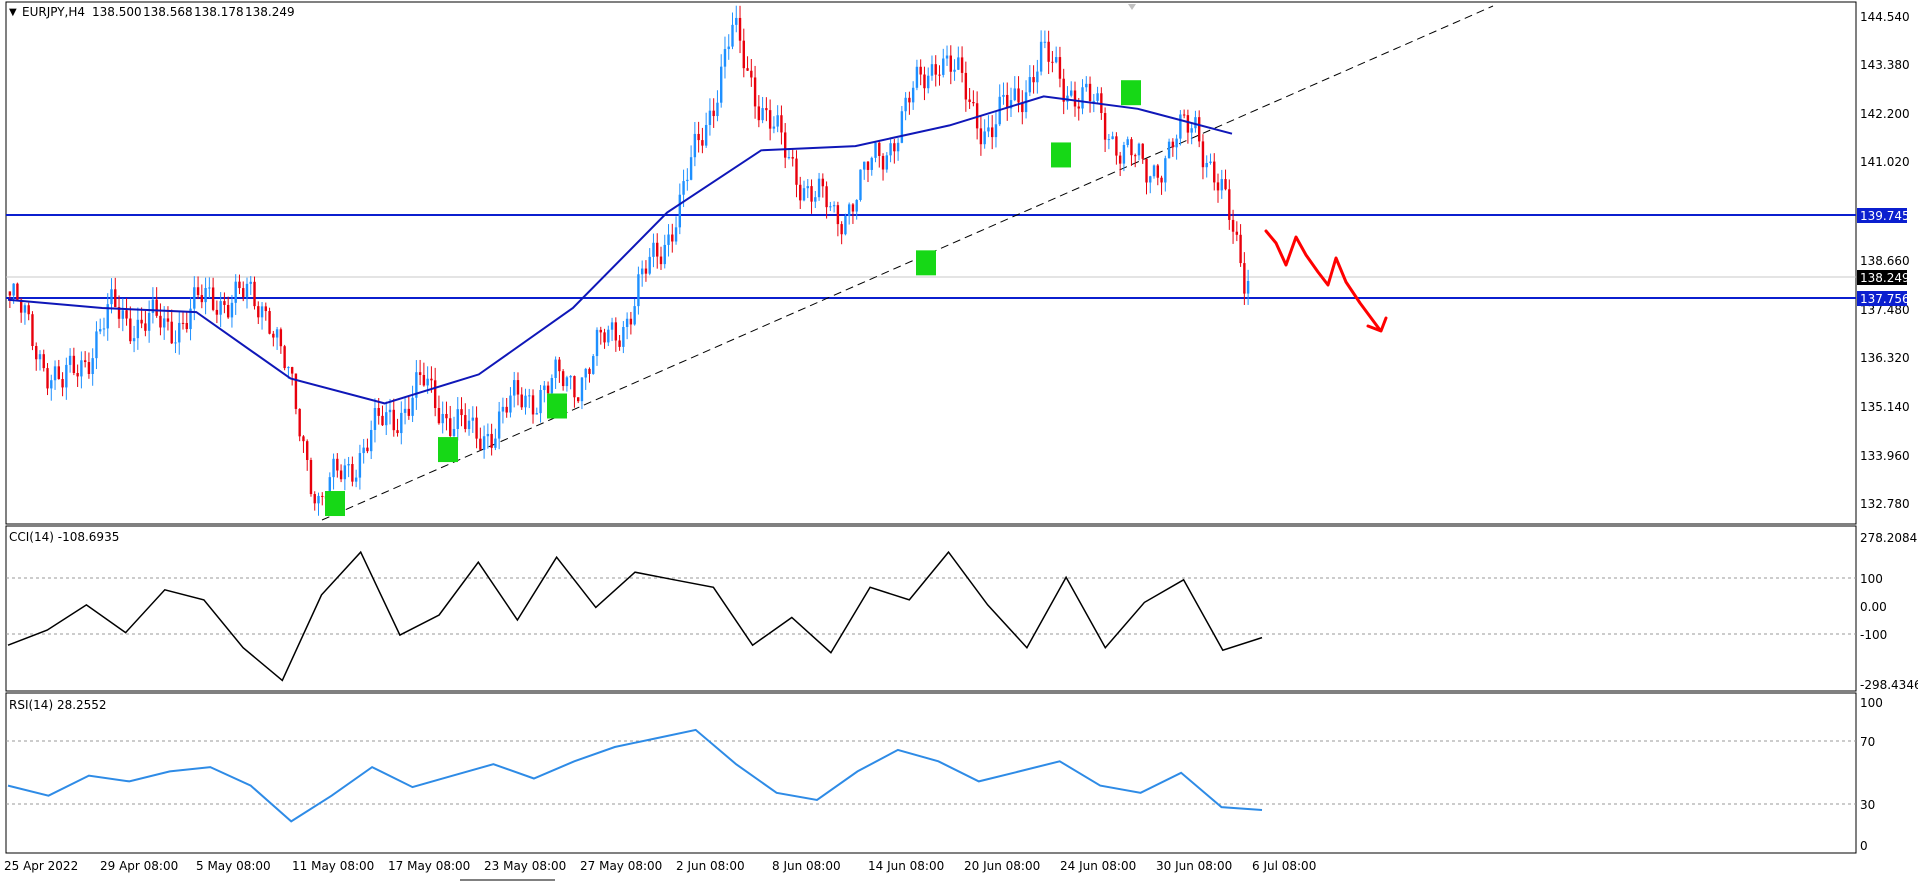 Image resolution: width=1918 pixels, height=886 pixels. What do you see at coordinates (64, 537) in the screenshot?
I see `cci-label: CCI(14) -108.6935` at bounding box center [64, 537].